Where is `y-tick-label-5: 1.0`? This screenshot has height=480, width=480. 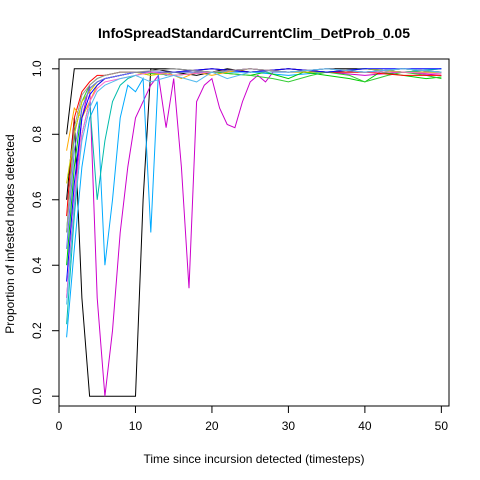
y-tick-label-5: 1.0 is located at coordinates (37, 68).